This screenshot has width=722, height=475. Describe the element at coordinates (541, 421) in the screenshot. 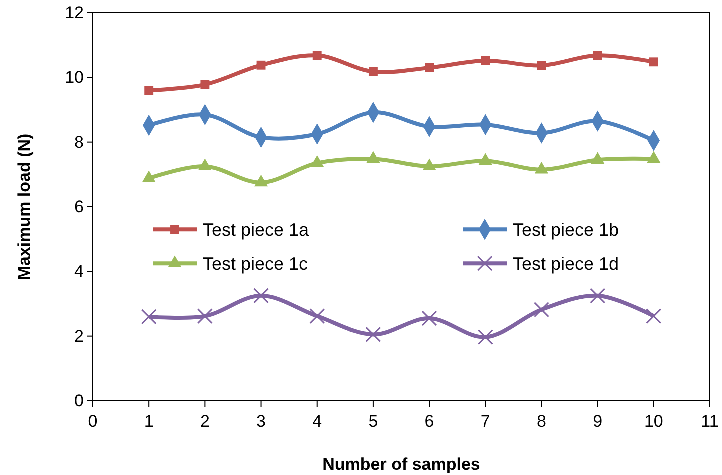

I see `x-tick-label: 8` at that location.